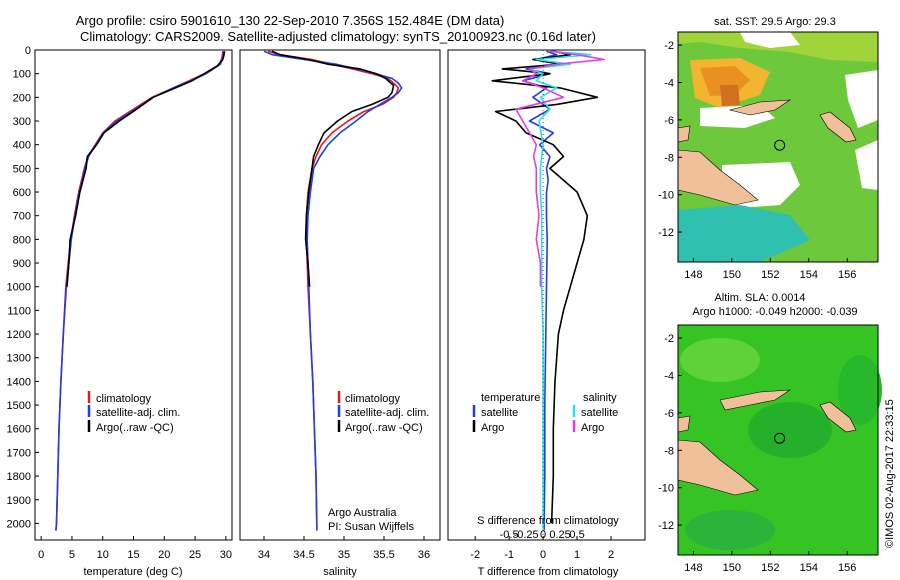 This screenshot has height=580, width=900. What do you see at coordinates (22, 217) in the screenshot?
I see `depth-tick-label: 700` at bounding box center [22, 217].